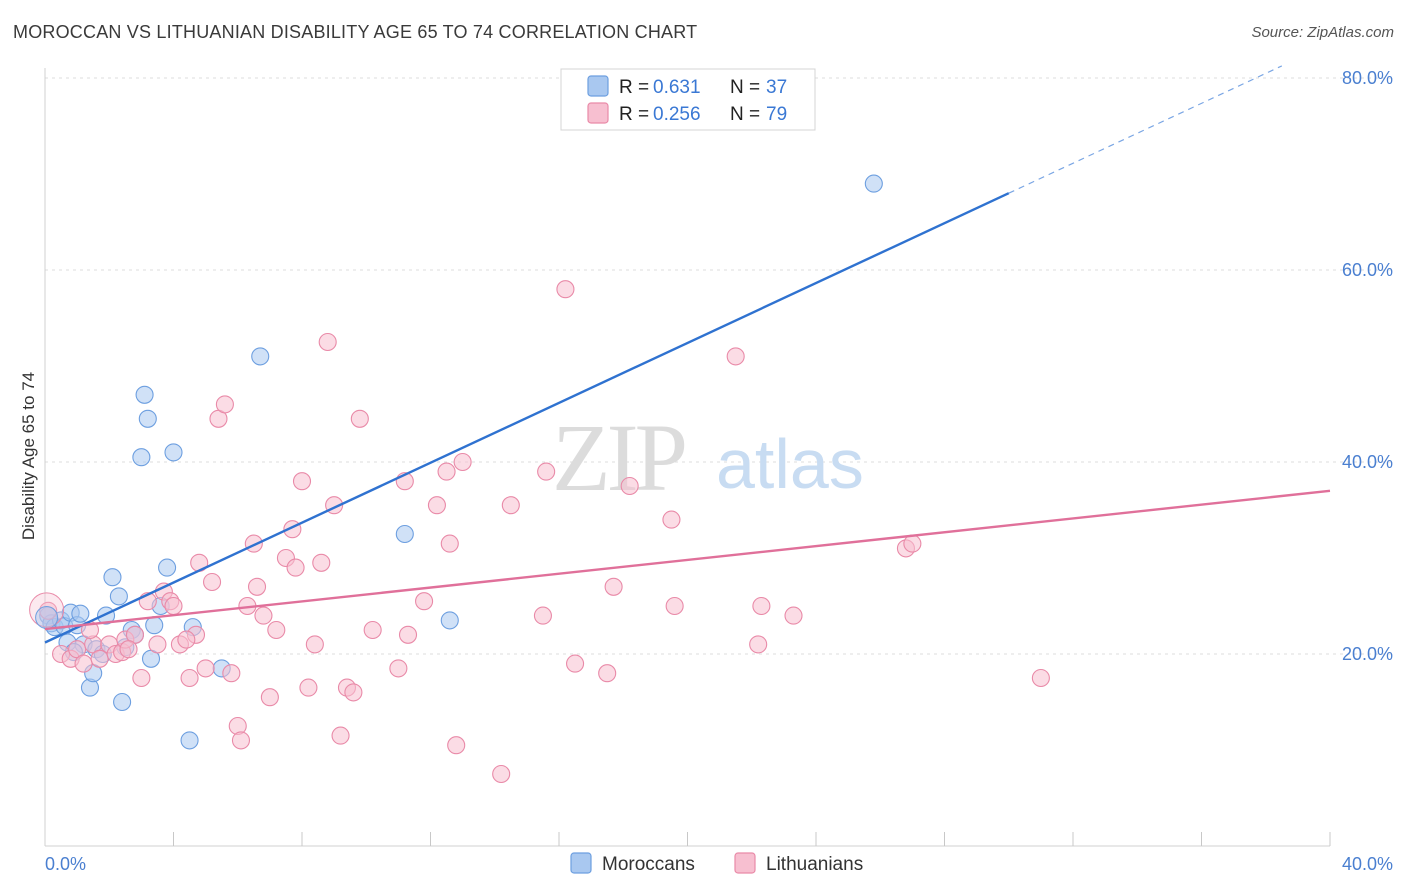 The image size is (1406, 892). I want to click on trend-line-lithuanians, so click(687, 560).